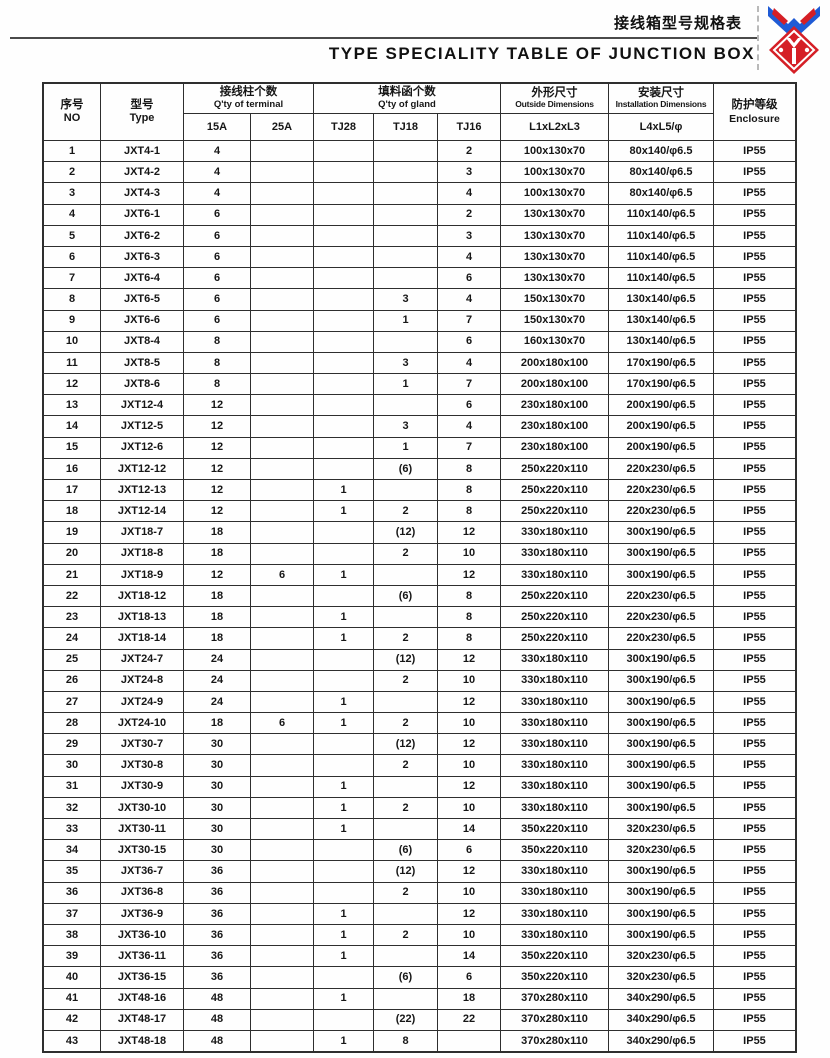 The width and height of the screenshot is (830, 1058). What do you see at coordinates (469, 913) in the screenshot?
I see `cell-gland-tj16: 12` at bounding box center [469, 913].